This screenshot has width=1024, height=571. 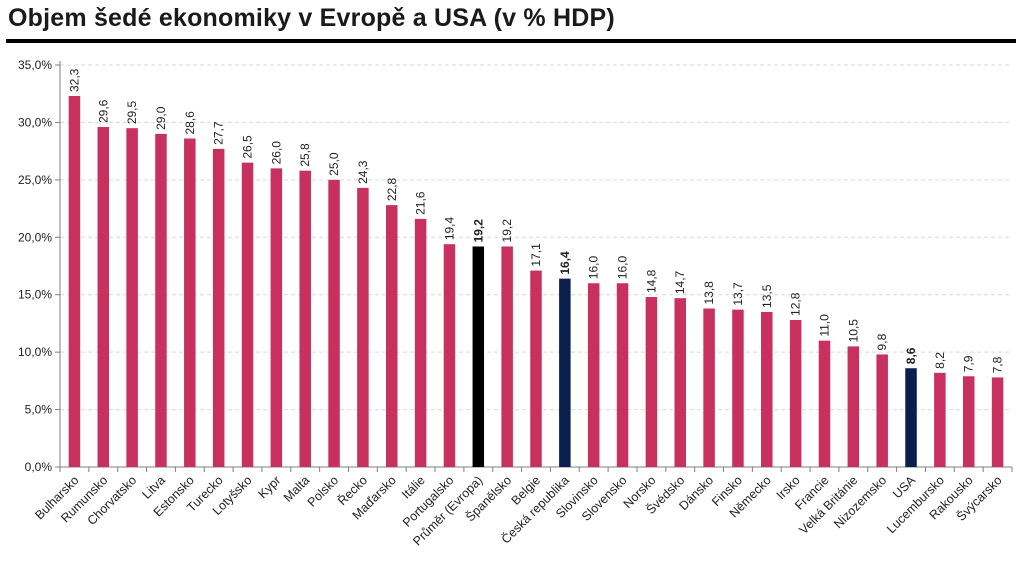 What do you see at coordinates (305, 155) in the screenshot?
I see `value-label: 25,8` at bounding box center [305, 155].